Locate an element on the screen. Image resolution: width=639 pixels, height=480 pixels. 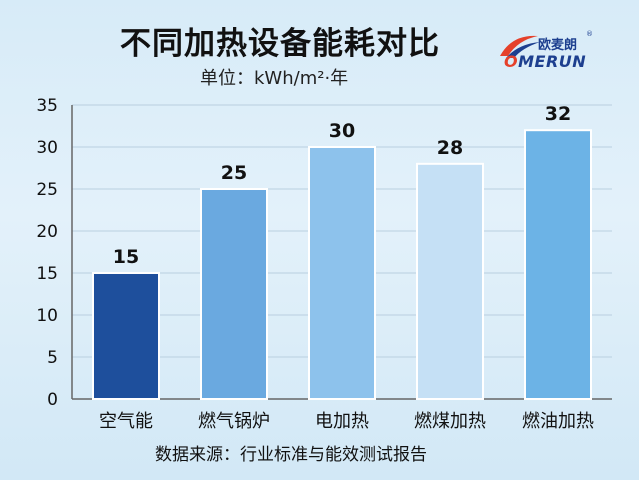
logo-text-en-rest: MERUN is located at coordinates (552, 61).